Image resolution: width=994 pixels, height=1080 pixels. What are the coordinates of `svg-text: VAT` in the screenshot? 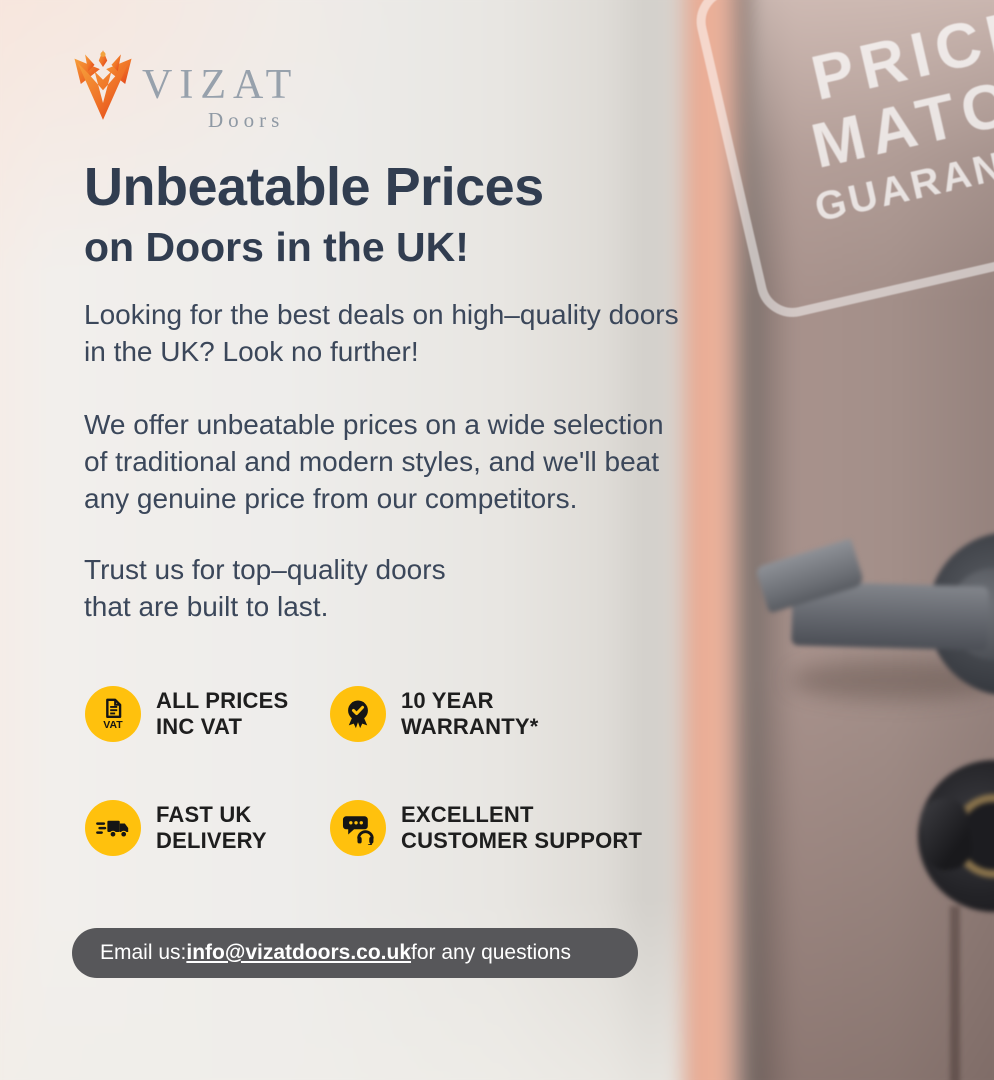 It's located at (113, 725).